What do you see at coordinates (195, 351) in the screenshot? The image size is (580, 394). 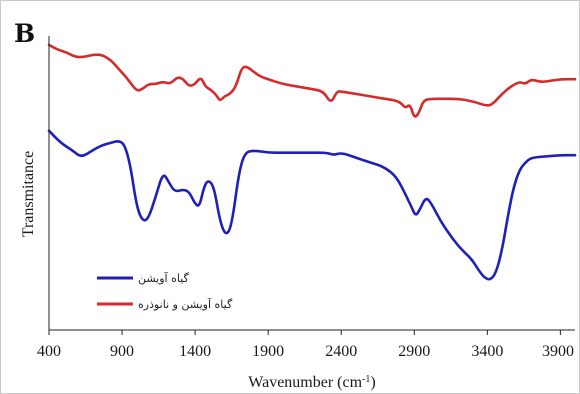 I see `x-tick-label-1400: 1400` at bounding box center [195, 351].